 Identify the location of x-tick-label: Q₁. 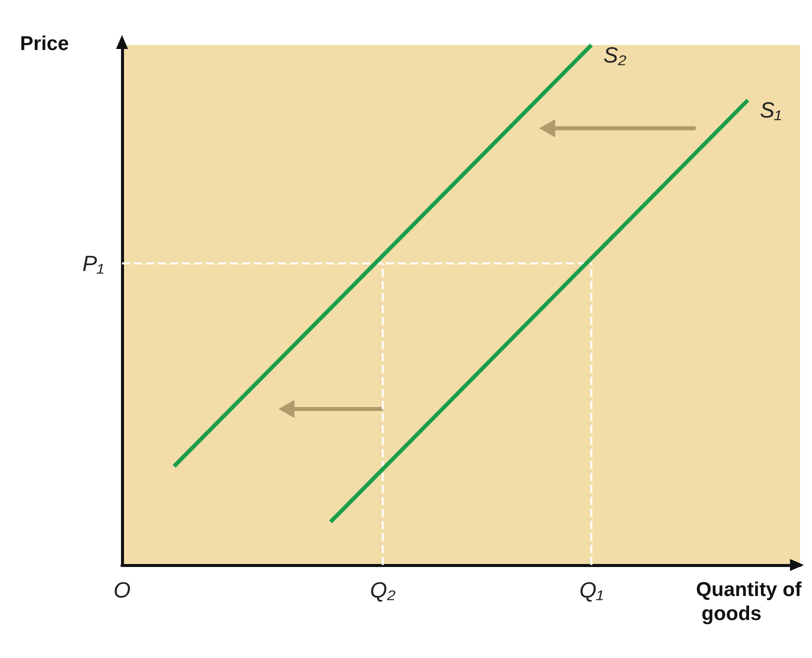
(591, 590).